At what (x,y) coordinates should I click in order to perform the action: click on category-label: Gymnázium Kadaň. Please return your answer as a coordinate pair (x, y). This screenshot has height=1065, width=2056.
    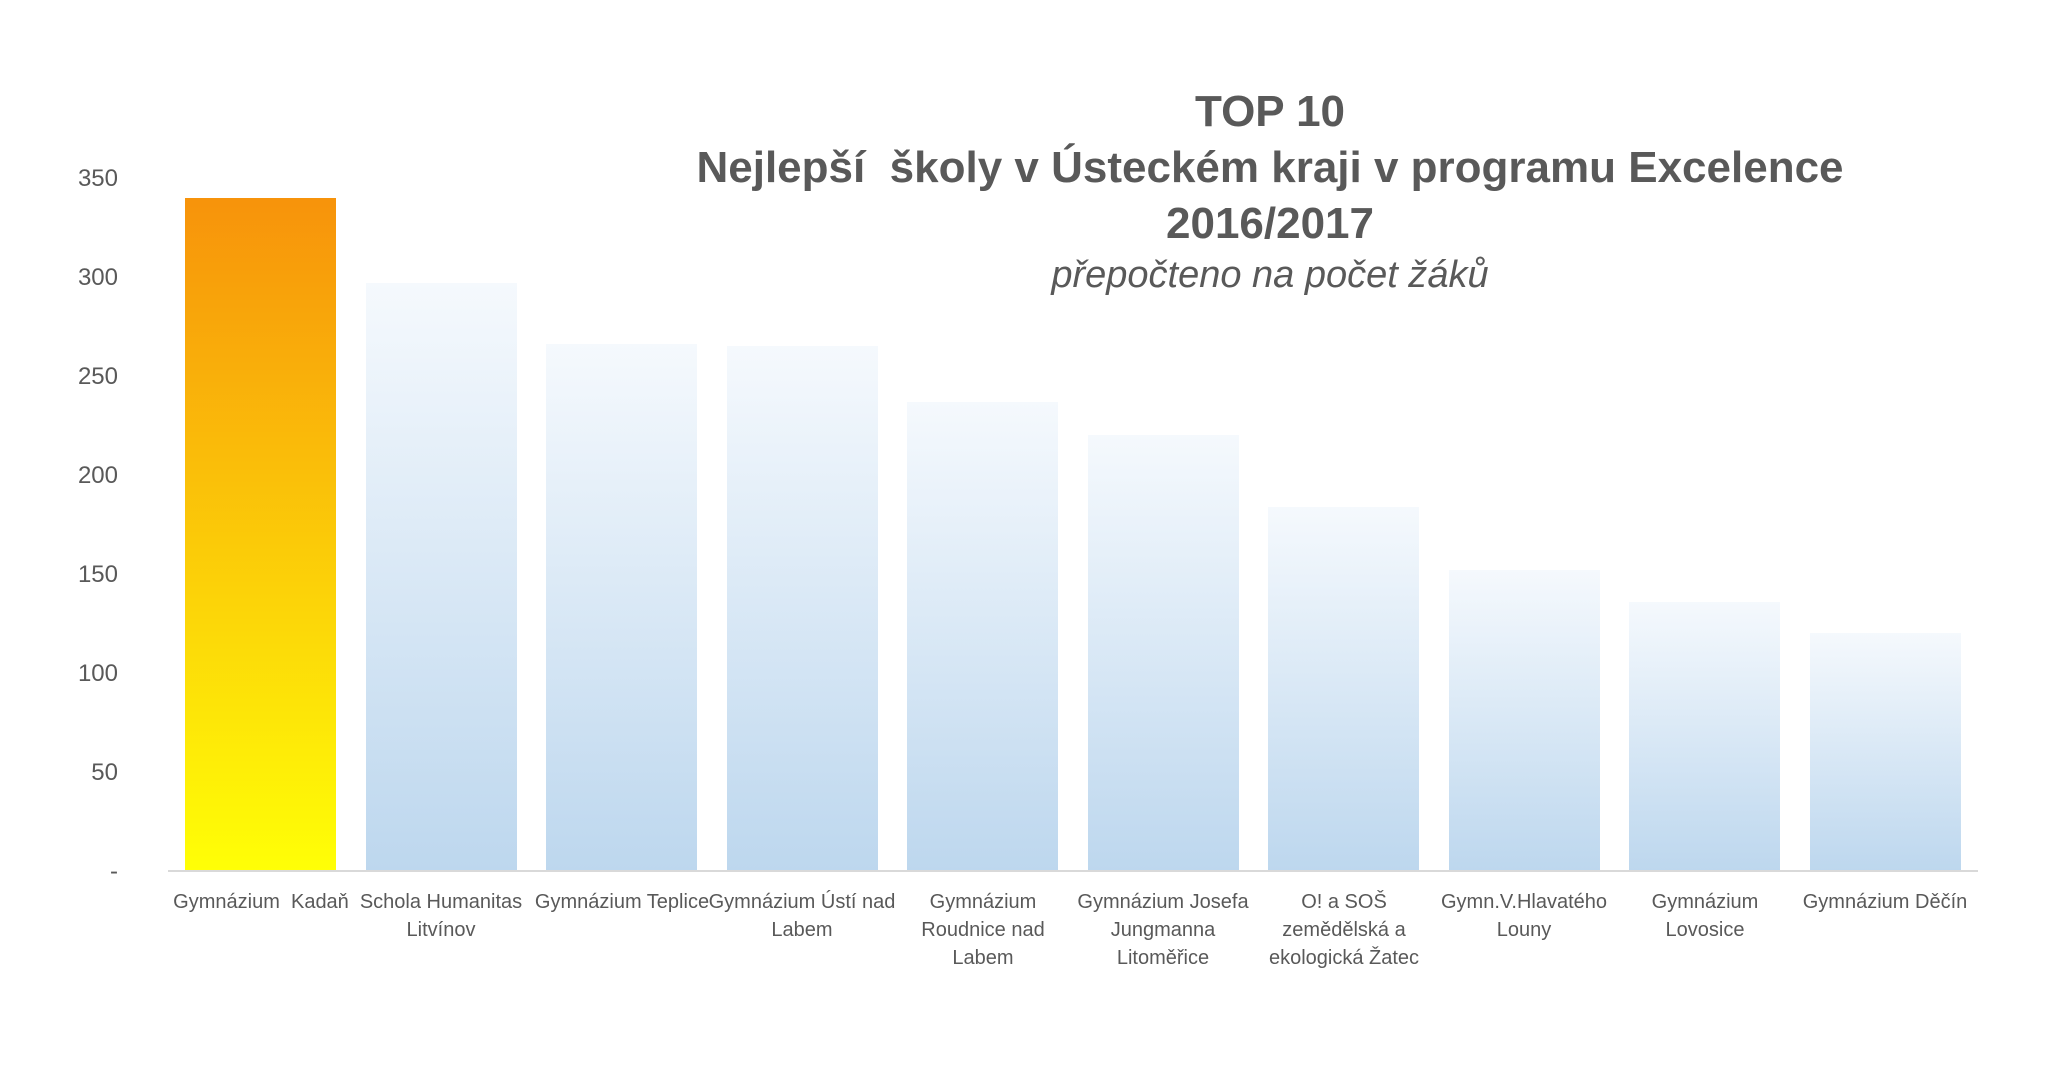
    Looking at the image, I should click on (261, 902).